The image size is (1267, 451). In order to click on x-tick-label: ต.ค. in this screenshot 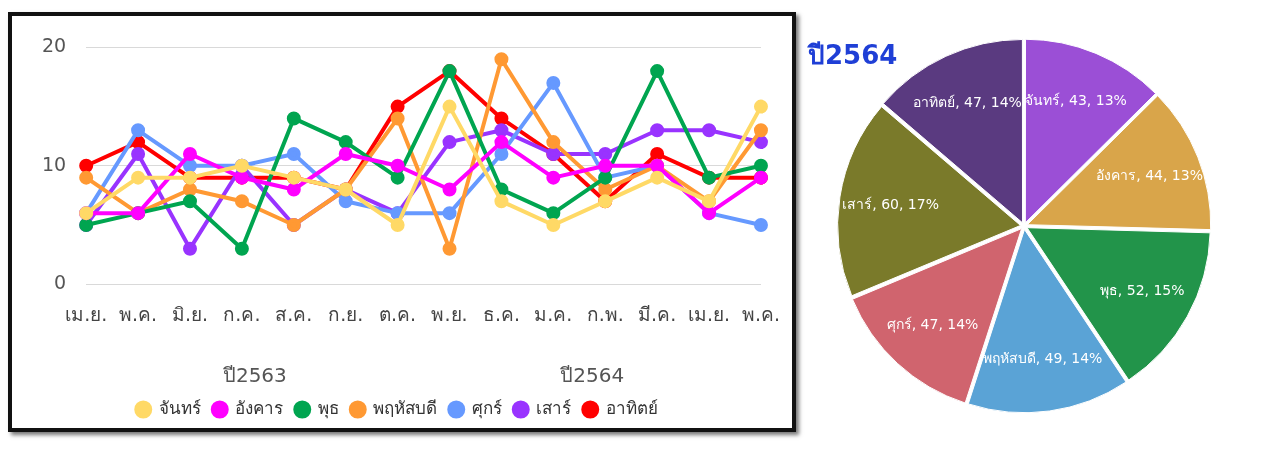, I will do `click(398, 313)`.